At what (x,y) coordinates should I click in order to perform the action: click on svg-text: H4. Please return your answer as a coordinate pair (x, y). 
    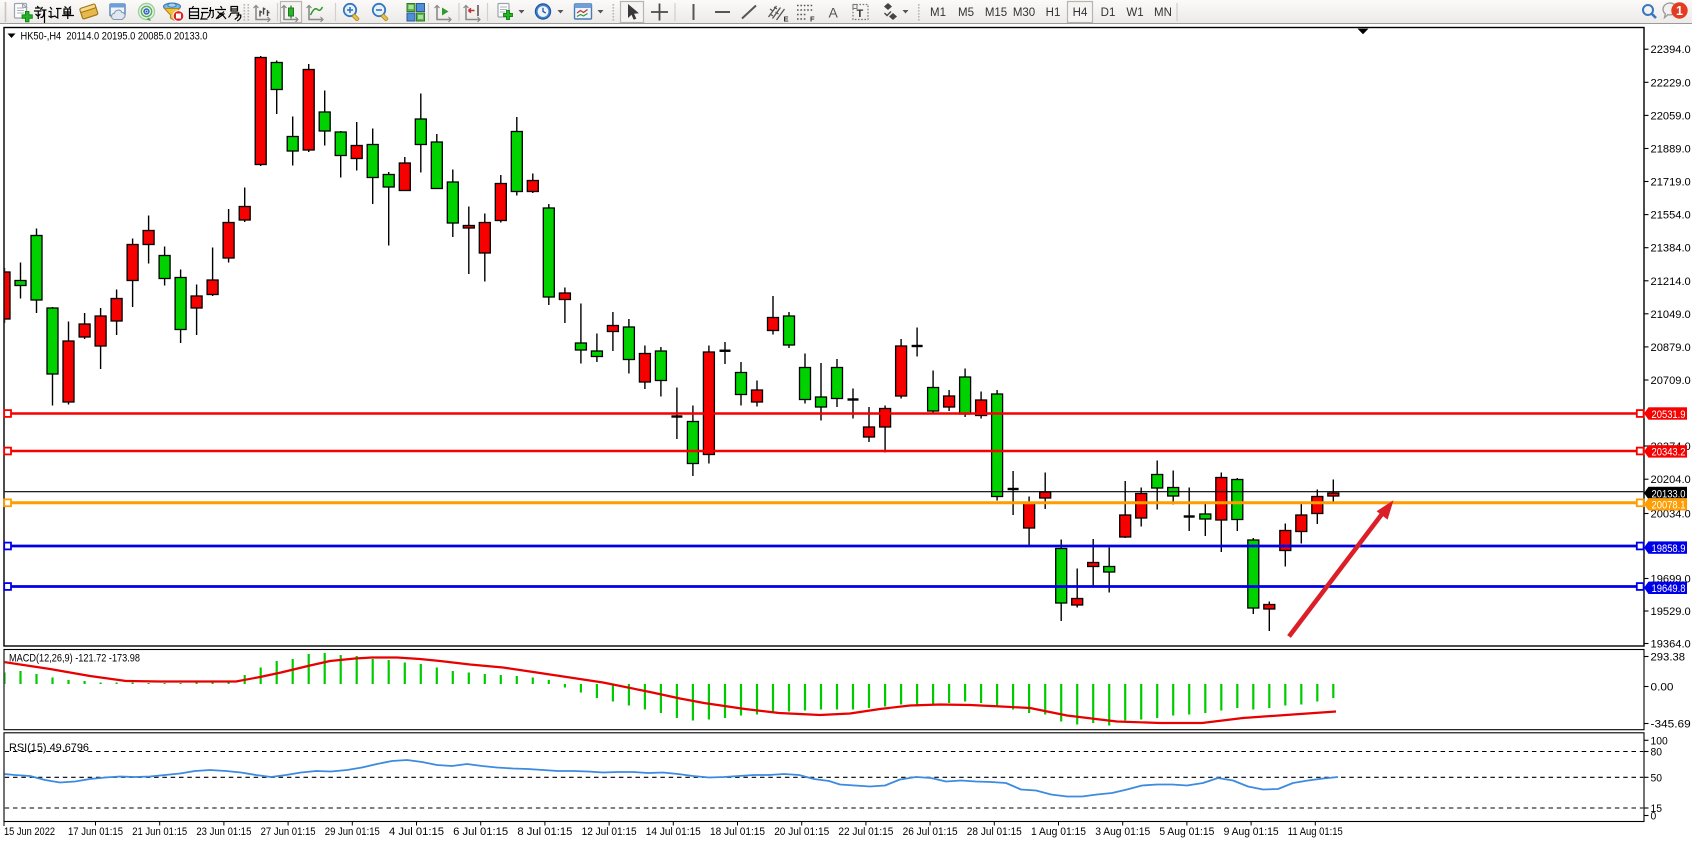
    Looking at the image, I should click on (1080, 13).